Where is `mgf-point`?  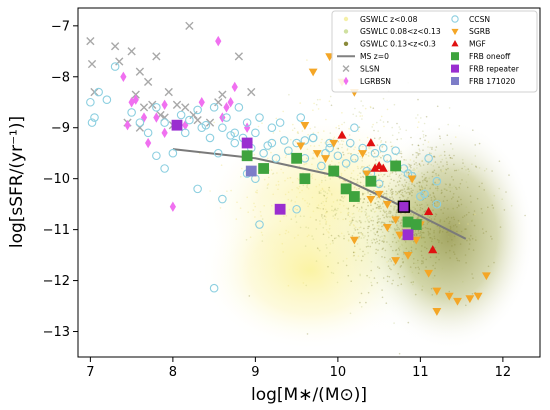
mgf-point is located at coordinates (433, 249).